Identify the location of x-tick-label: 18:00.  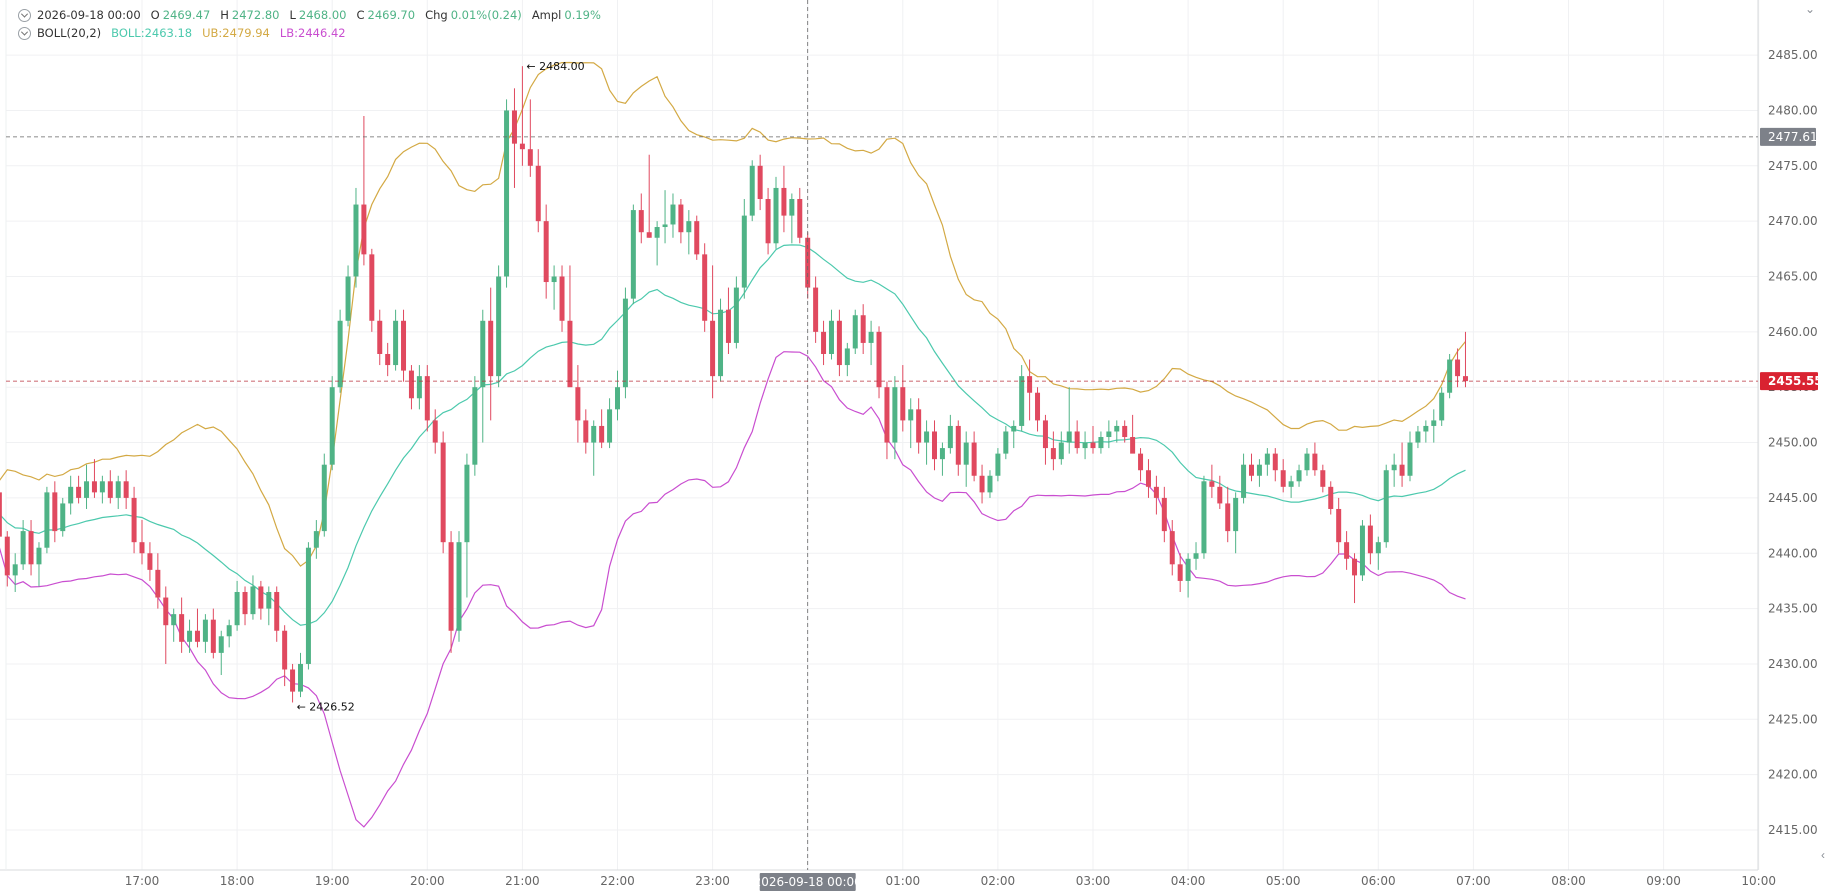
(237, 881).